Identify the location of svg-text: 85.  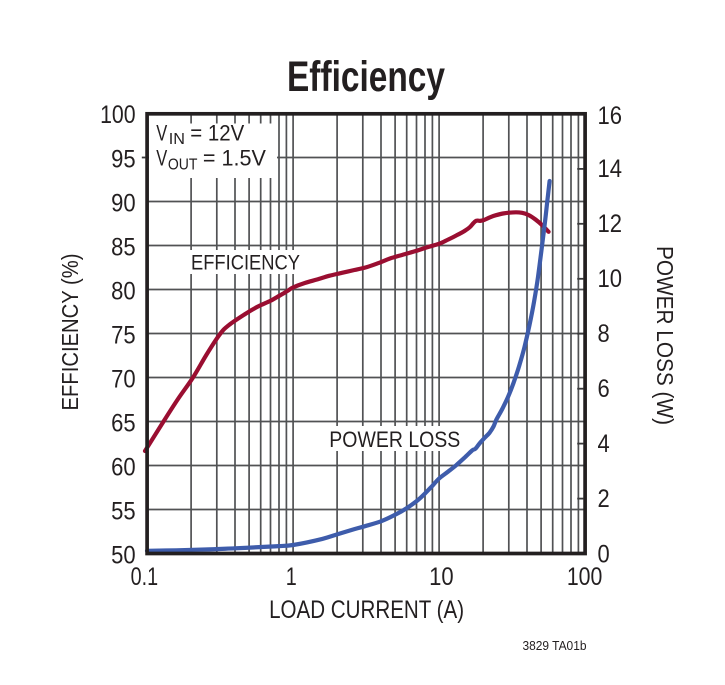
(123, 248).